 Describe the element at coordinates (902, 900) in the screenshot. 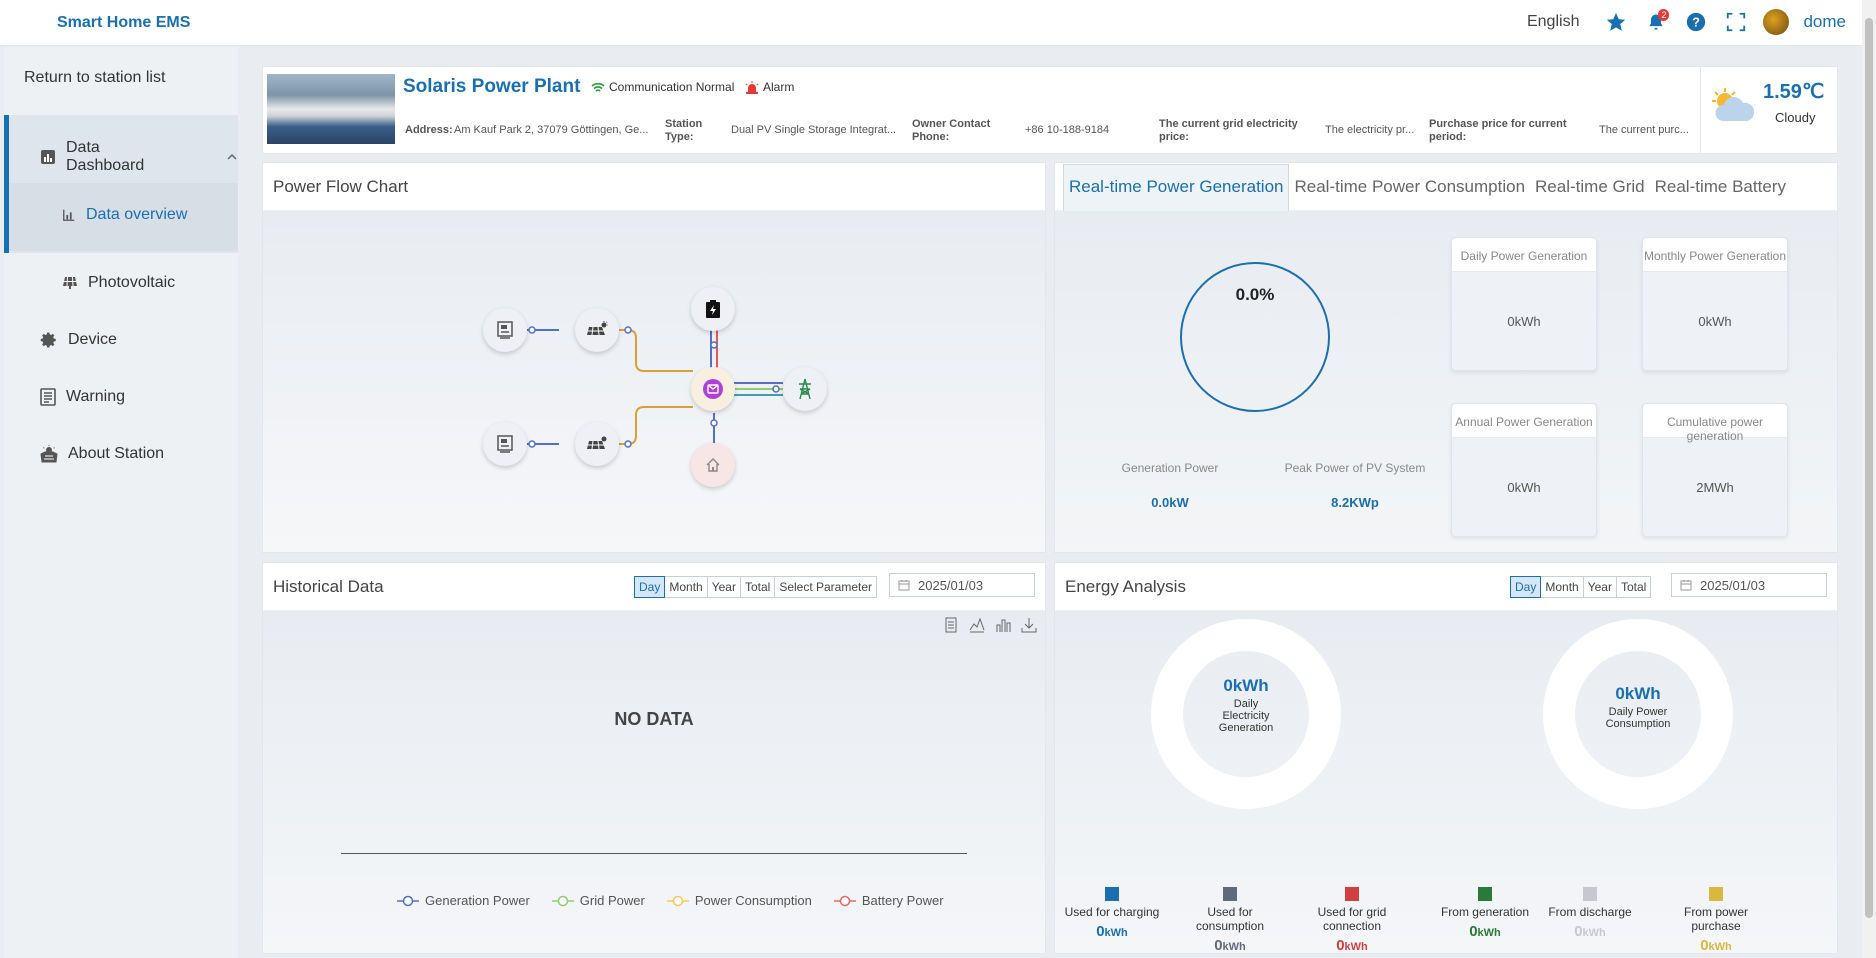

I see `legend-label: Battery Power` at that location.